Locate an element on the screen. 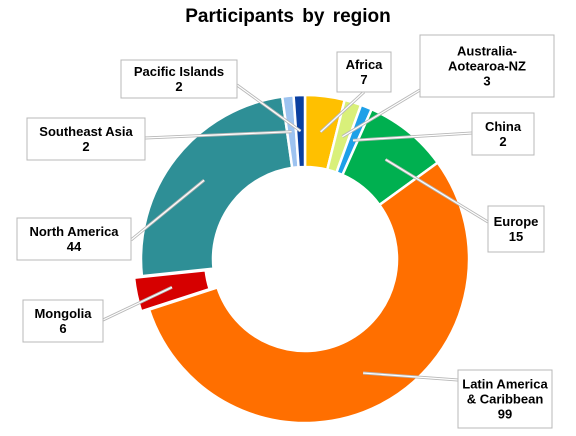 The height and width of the screenshot is (436, 576). data-label-name: North America is located at coordinates (74, 231).